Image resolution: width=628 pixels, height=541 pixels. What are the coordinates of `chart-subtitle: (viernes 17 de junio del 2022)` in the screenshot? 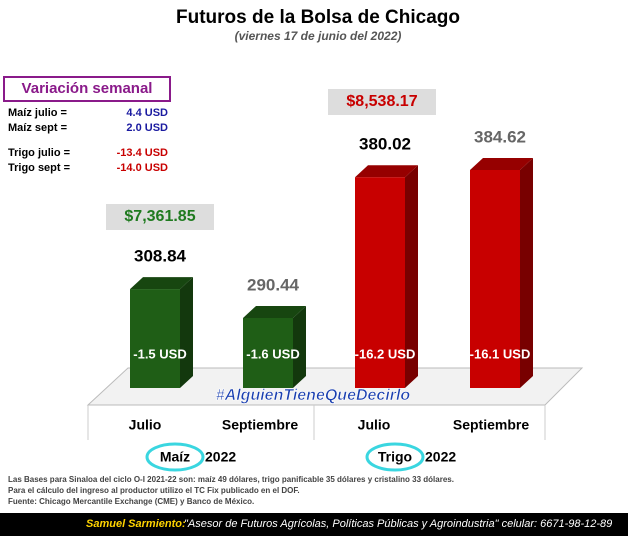 It's located at (318, 36).